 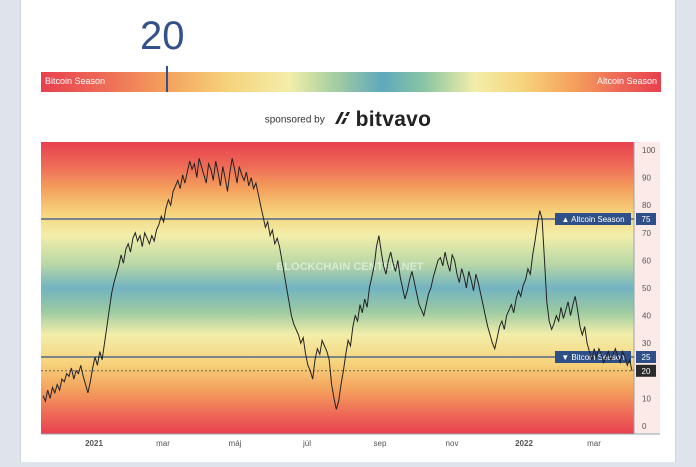 I want to click on y-tick-label: 90, so click(x=646, y=178).